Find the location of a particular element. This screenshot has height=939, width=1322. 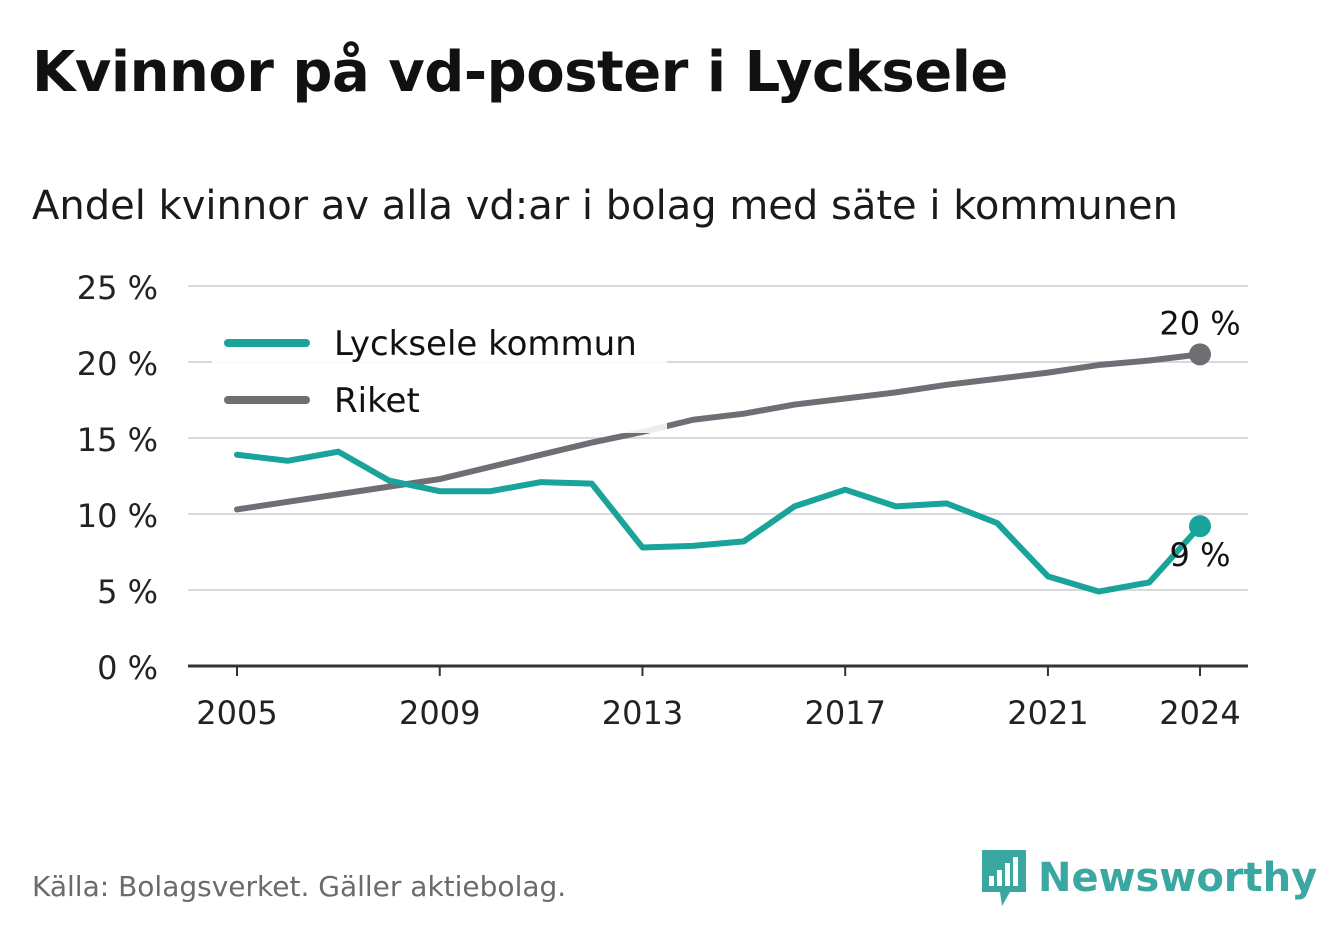

x-tick-label: 2021 is located at coordinates (1047, 713).